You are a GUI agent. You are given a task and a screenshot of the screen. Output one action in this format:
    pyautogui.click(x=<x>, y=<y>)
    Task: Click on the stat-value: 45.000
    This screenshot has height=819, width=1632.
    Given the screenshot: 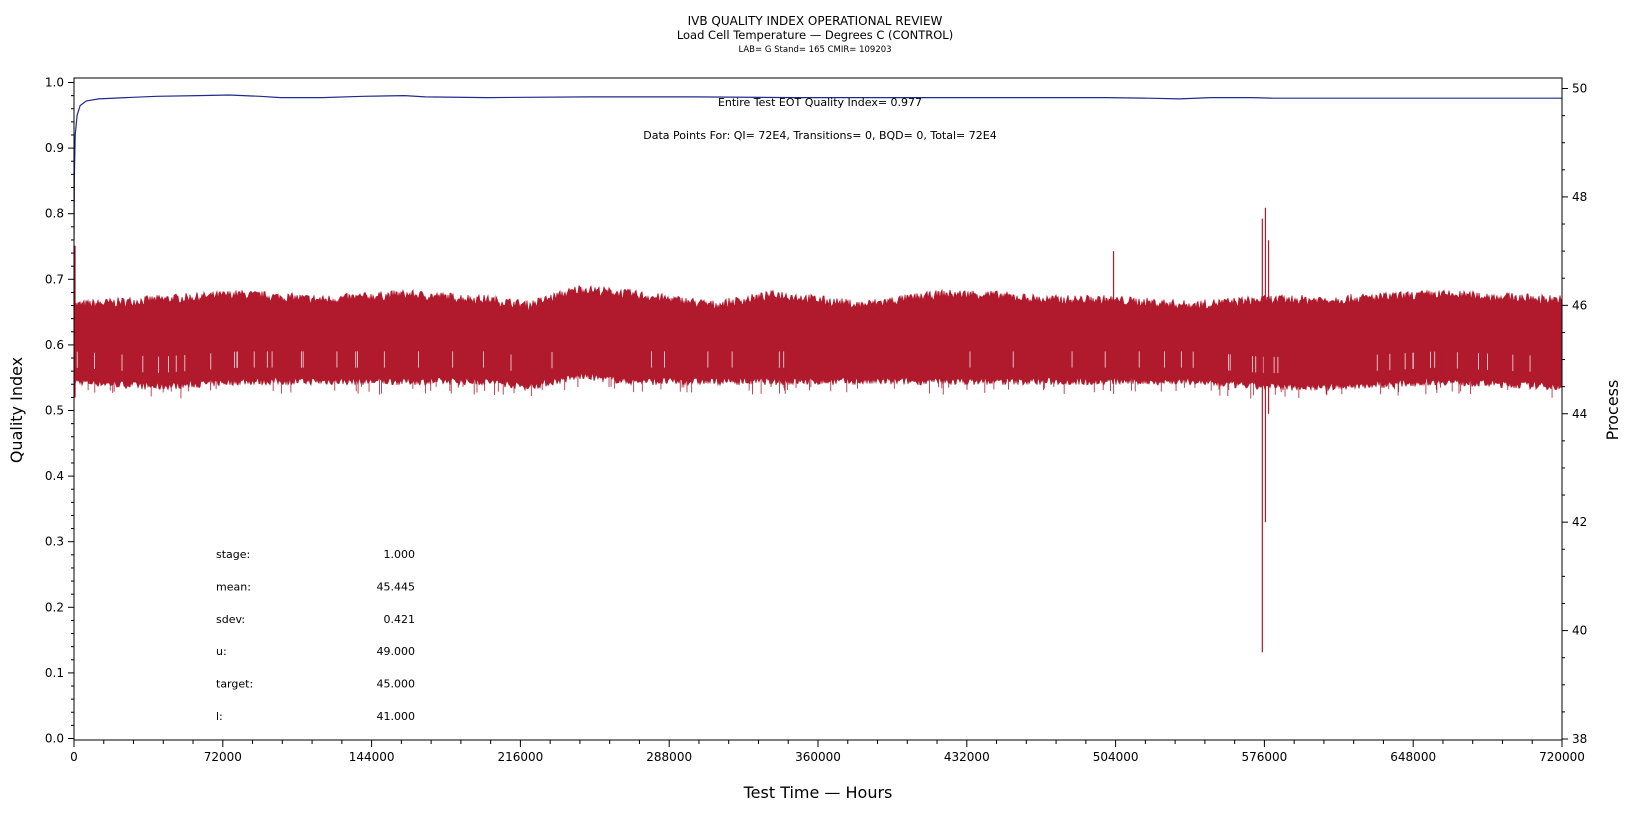 What is the action you would take?
    pyautogui.click(x=396, y=684)
    